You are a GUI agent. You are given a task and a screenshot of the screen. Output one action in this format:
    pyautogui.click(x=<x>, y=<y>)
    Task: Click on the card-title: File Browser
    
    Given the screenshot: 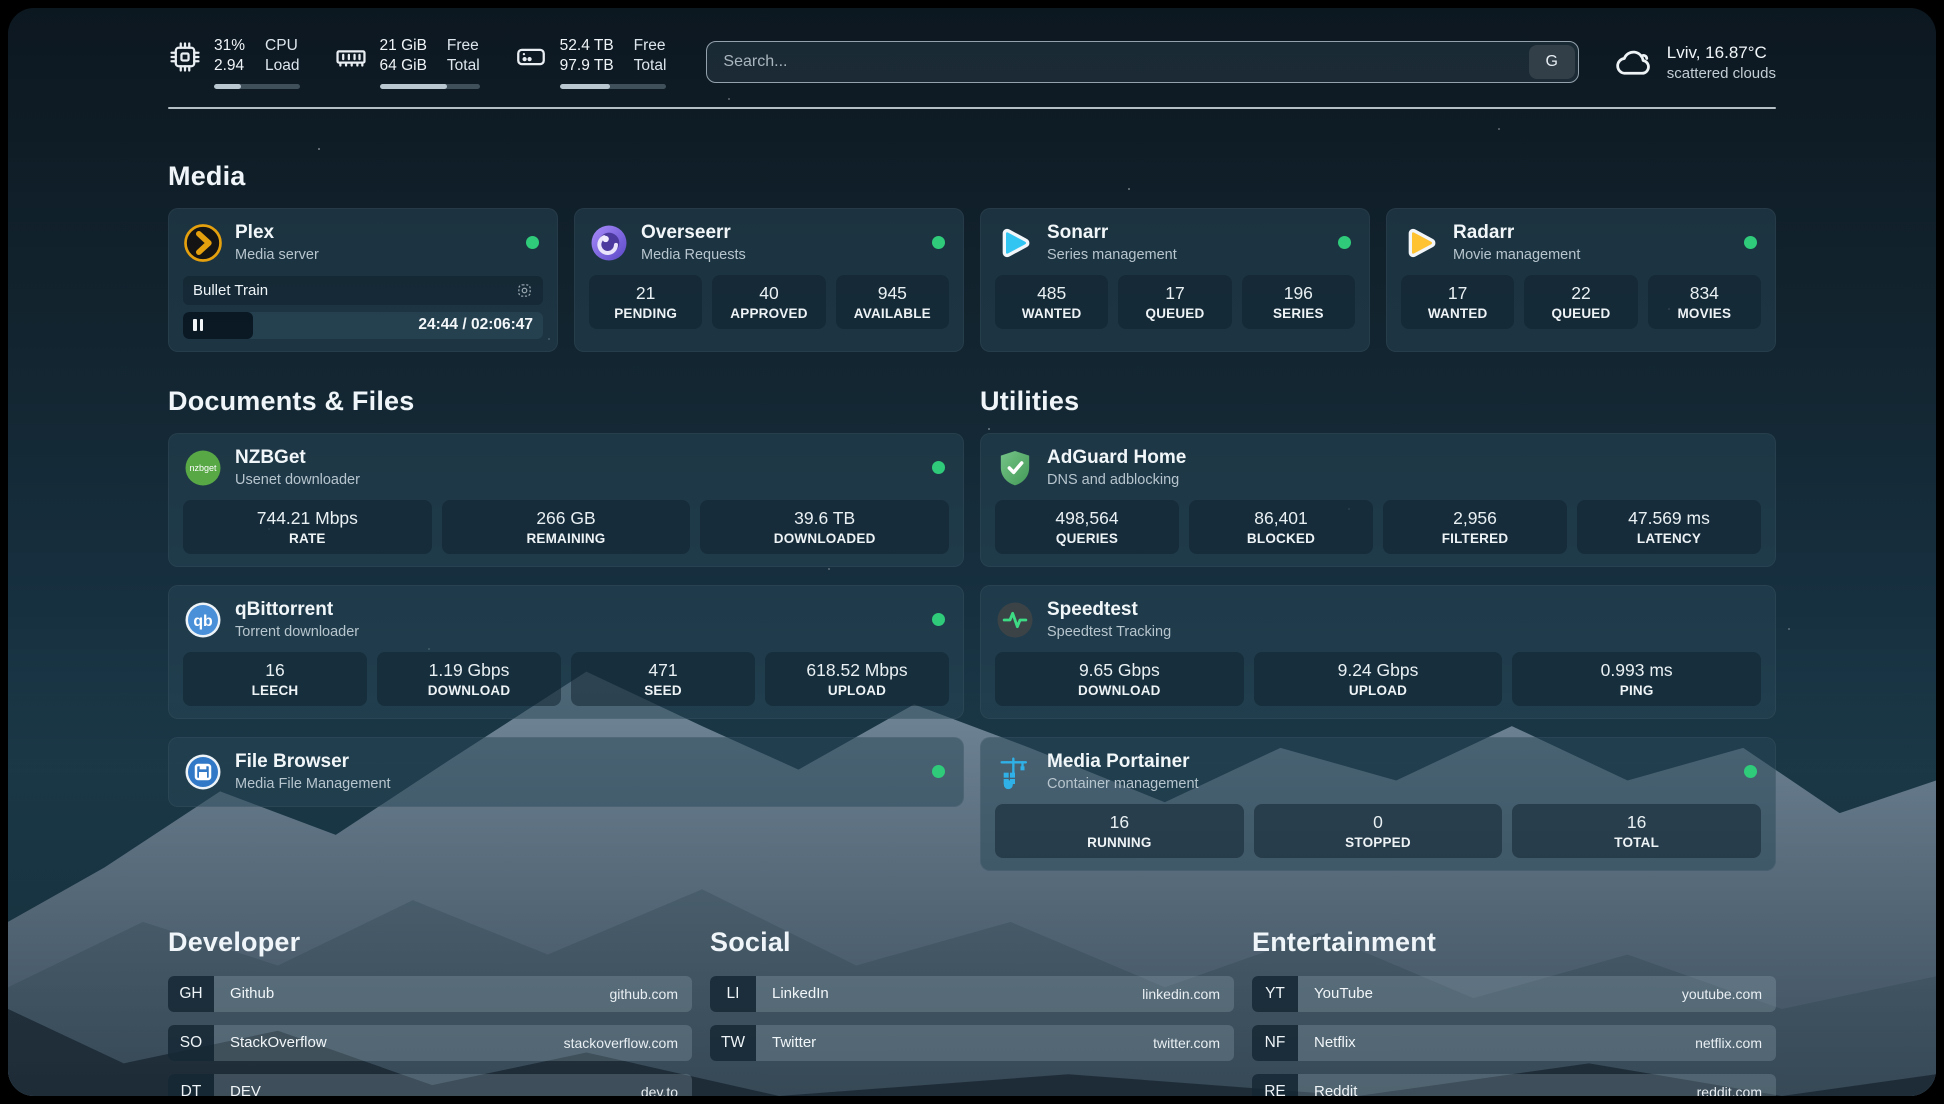 What is the action you would take?
    pyautogui.click(x=292, y=762)
    